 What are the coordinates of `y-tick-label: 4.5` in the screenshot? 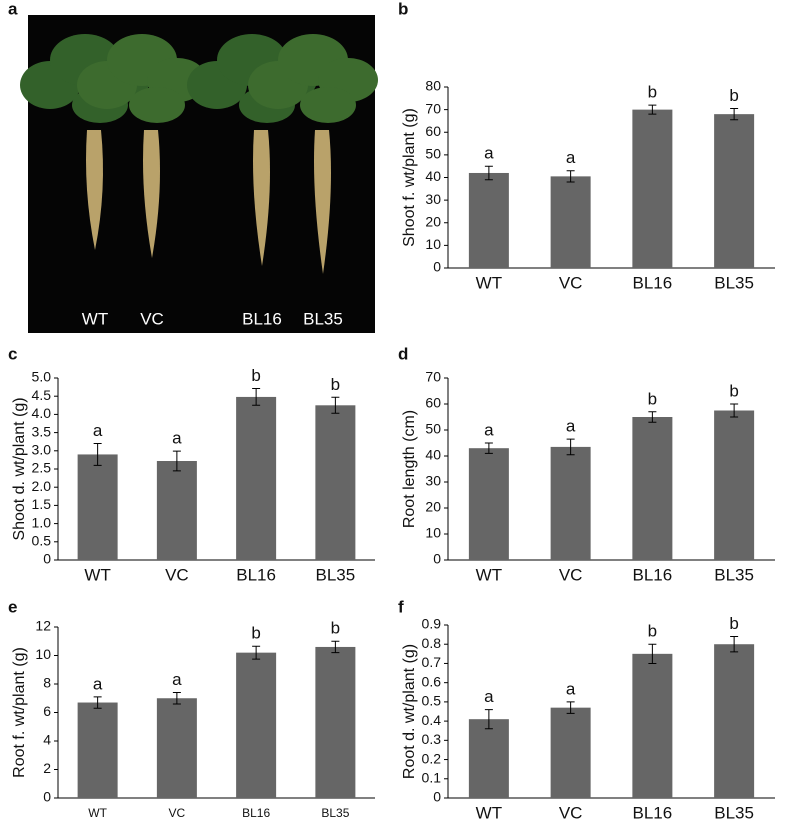 It's located at (42, 395).